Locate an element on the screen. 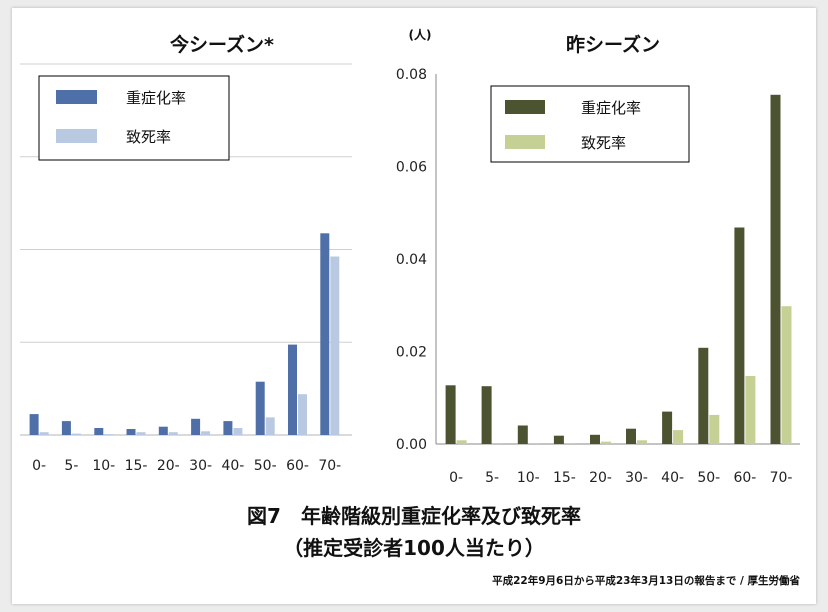 Image resolution: width=828 pixels, height=612 pixels. source-note: 平成22年9月6日から平成23年3月13日の報告まで / 厚生労働省 is located at coordinates (646, 580).